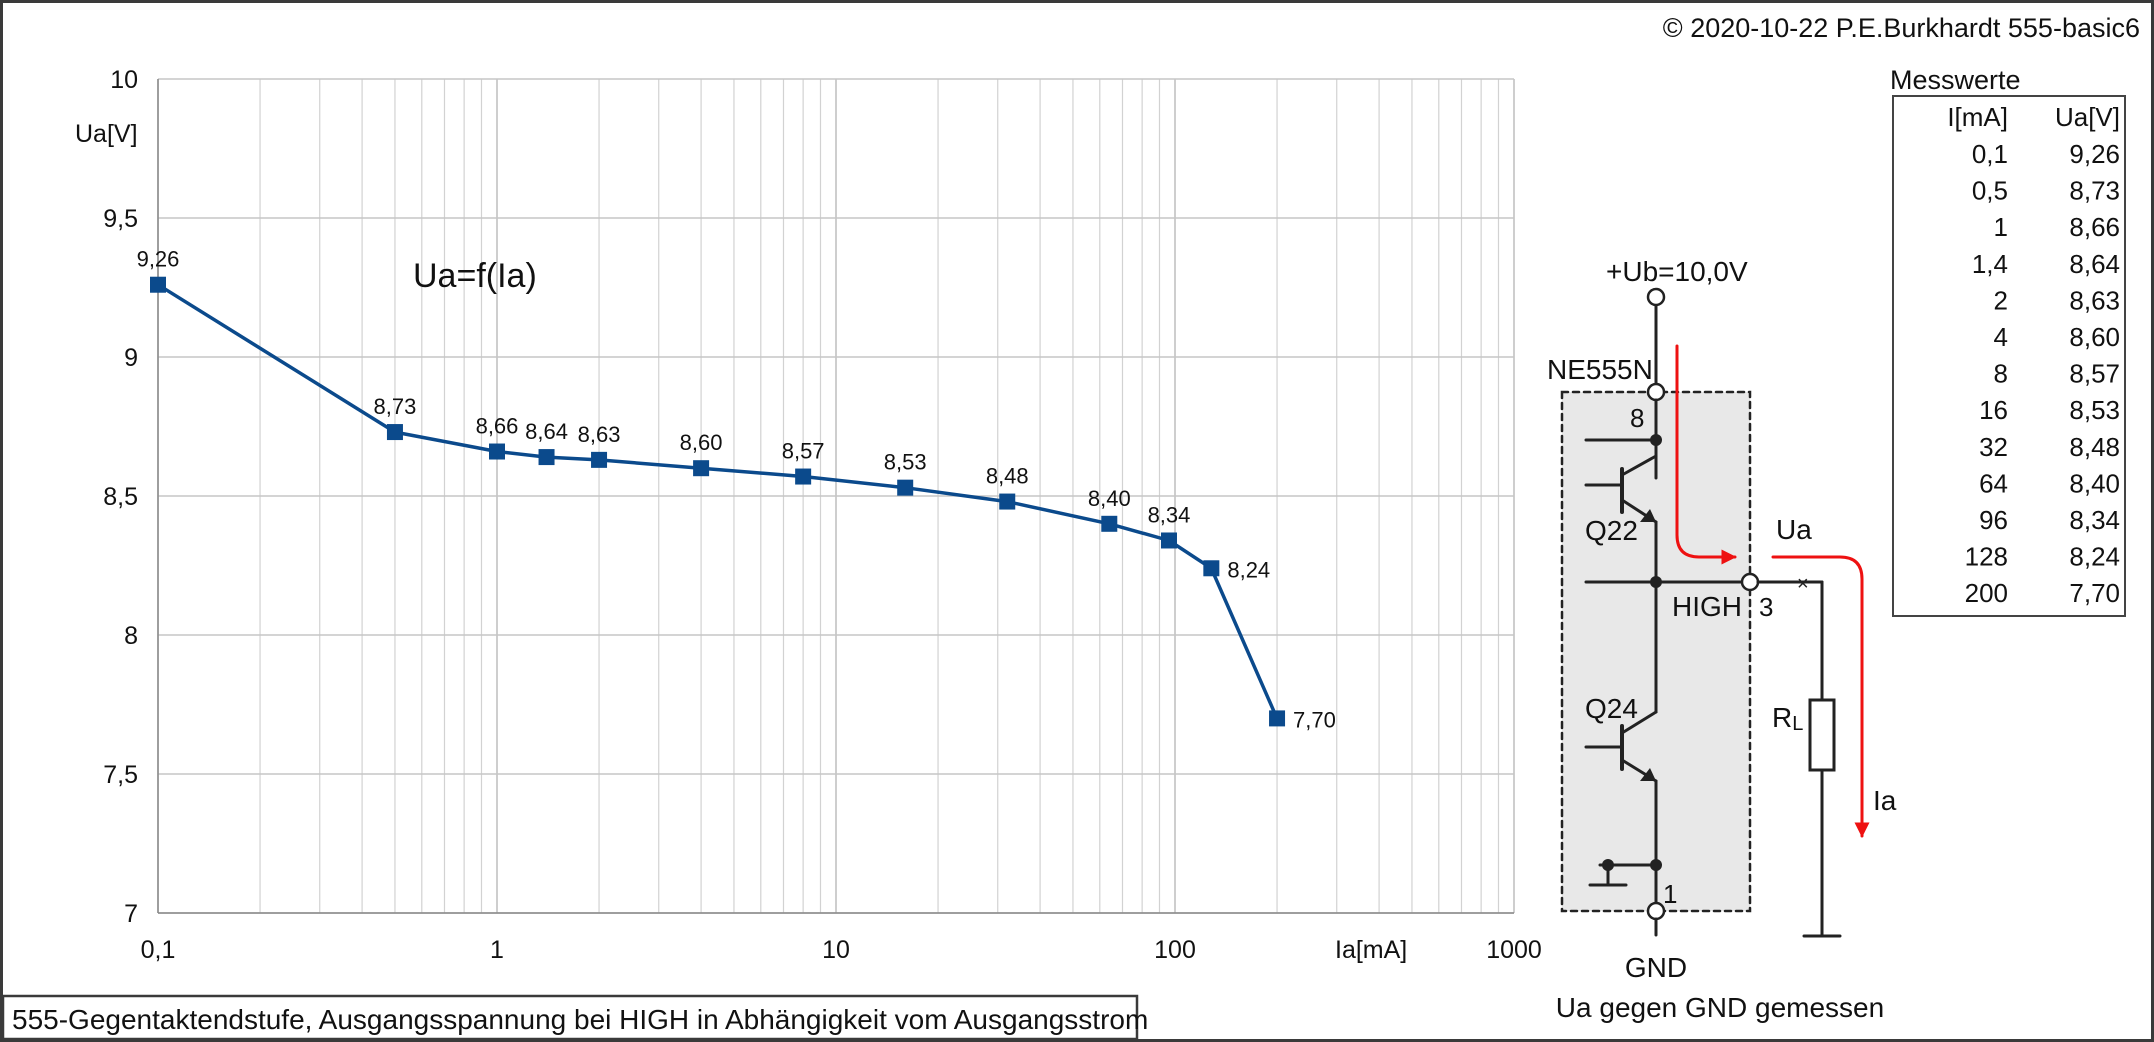 This screenshot has width=2154, height=1042. What do you see at coordinates (2094, 264) in the screenshot?
I see `table-cell-ua: 8,64` at bounding box center [2094, 264].